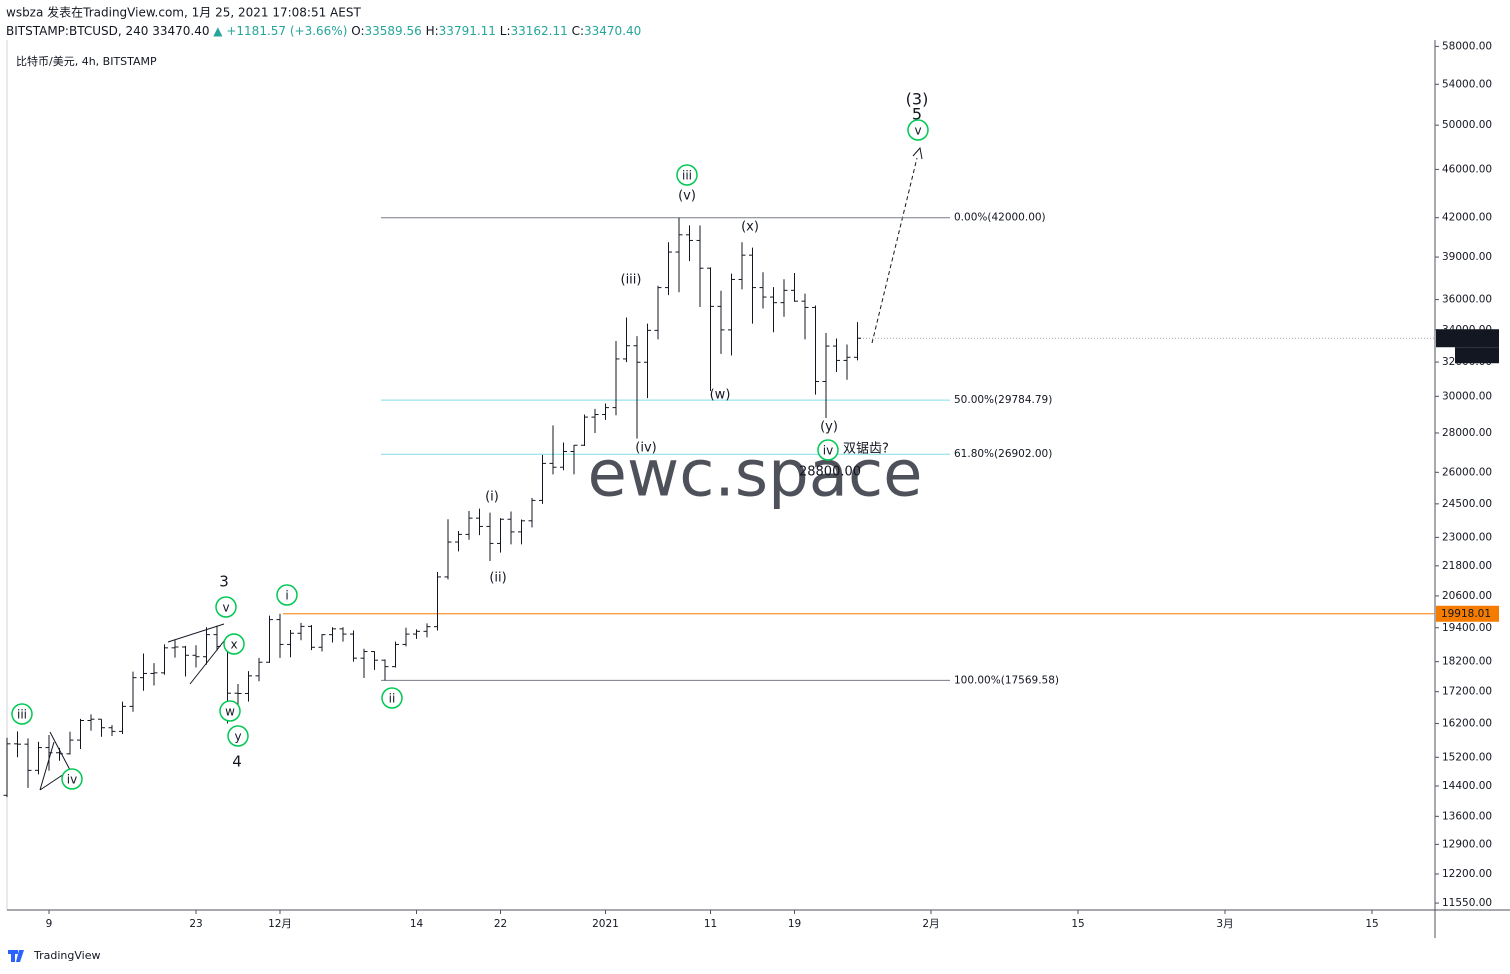 This screenshot has height=974, width=1510. Describe the element at coordinates (66, 955) in the screenshot. I see `footer-brand: TradingView` at that location.